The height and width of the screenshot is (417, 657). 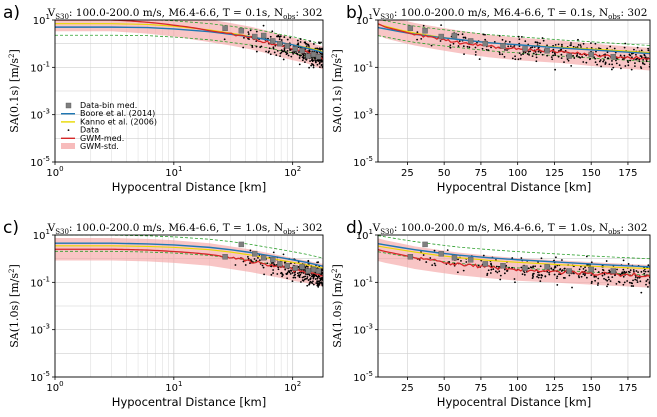 What do you see at coordinates (627, 173) in the screenshot?
I see `xtick-label: 175` at bounding box center [627, 173].